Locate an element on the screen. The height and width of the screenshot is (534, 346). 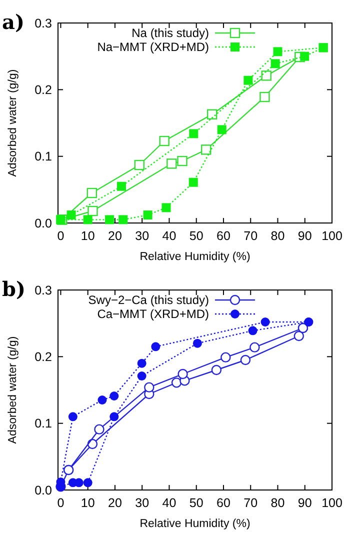
legend-label: Na (this study) is located at coordinates (170, 33).